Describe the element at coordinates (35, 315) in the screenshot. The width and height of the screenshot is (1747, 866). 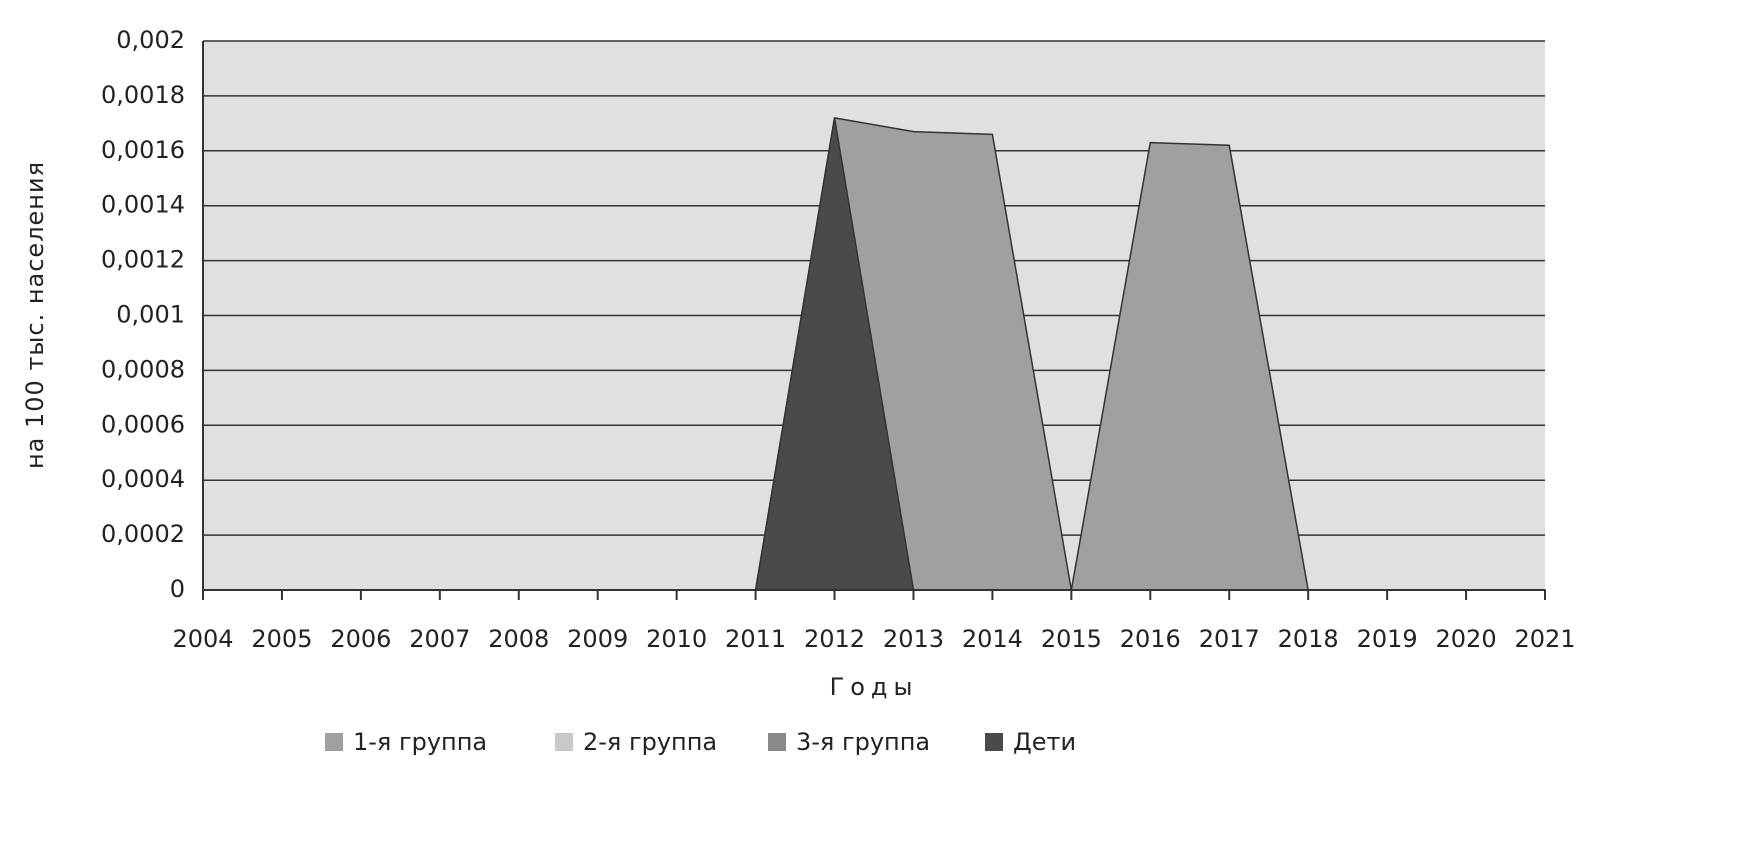
I see `y-axis-label: на 100 тыс. населения` at that location.